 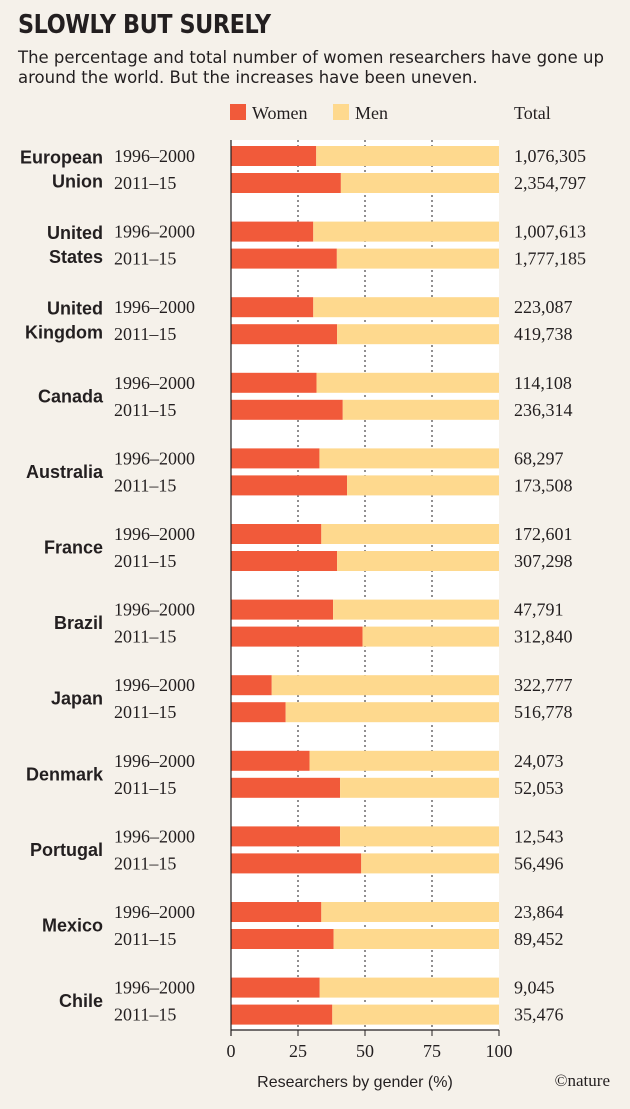 I want to click on country-label: Portugal, so click(x=66, y=850).